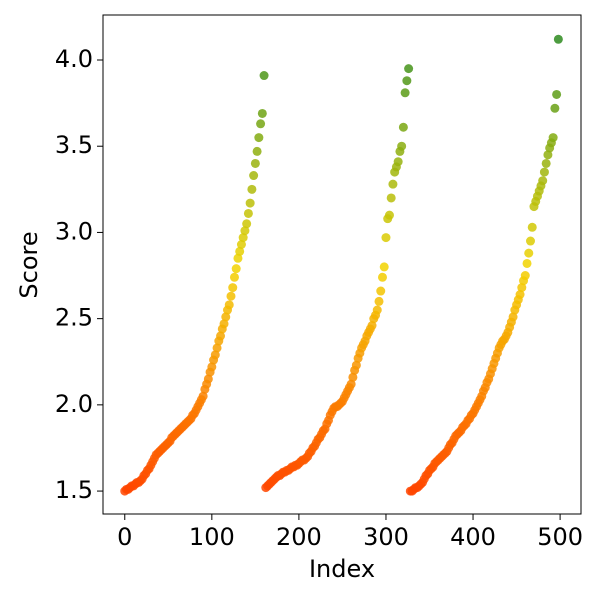 This screenshot has height=600, width=600. I want to click on x-axis-label: Index, so click(342, 569).